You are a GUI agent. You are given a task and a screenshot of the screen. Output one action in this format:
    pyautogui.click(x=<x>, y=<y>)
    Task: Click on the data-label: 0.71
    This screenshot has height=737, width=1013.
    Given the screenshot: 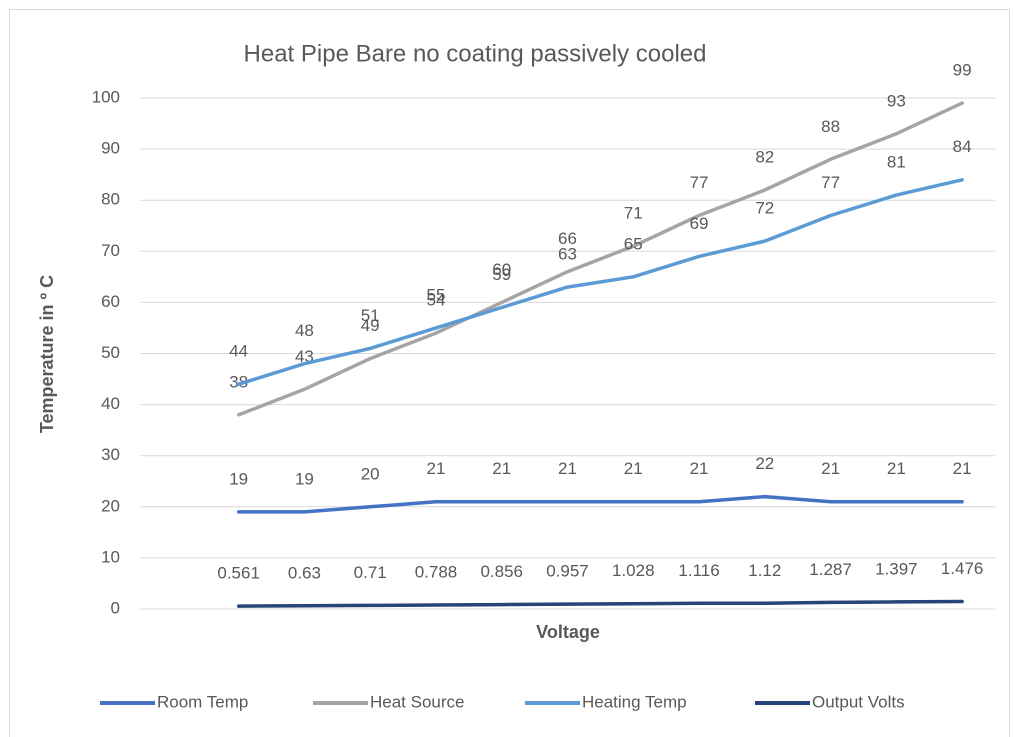 What is the action you would take?
    pyautogui.click(x=370, y=572)
    